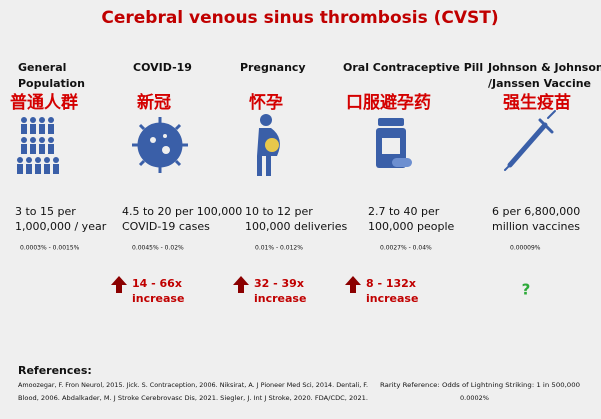 The image size is (601, 419). What do you see at coordinates (55, 370) in the screenshot?
I see `references-heading: References:` at bounding box center [55, 370].